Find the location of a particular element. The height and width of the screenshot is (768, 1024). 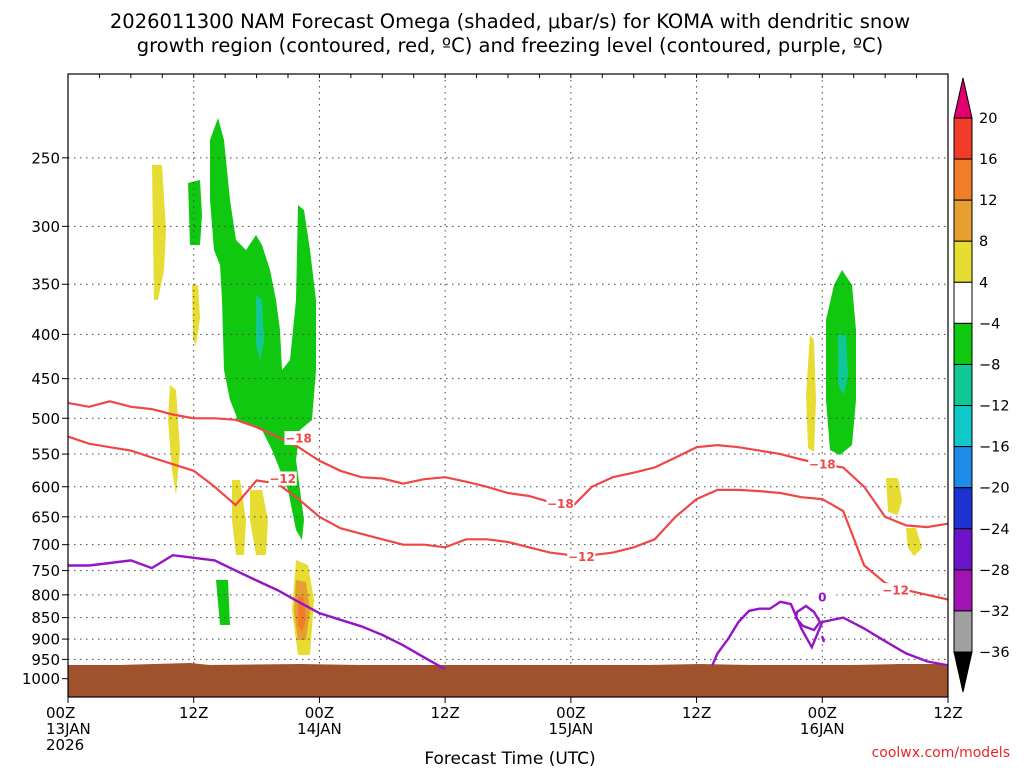

y-tick-label-850: 850 is located at coordinates (45, 618).